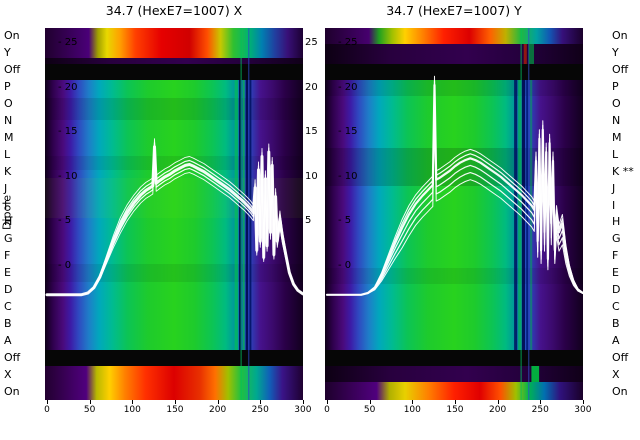 This screenshot has height=440, width=640. Describe the element at coordinates (8, 341) in the screenshot. I see `row-label-left: A` at that location.